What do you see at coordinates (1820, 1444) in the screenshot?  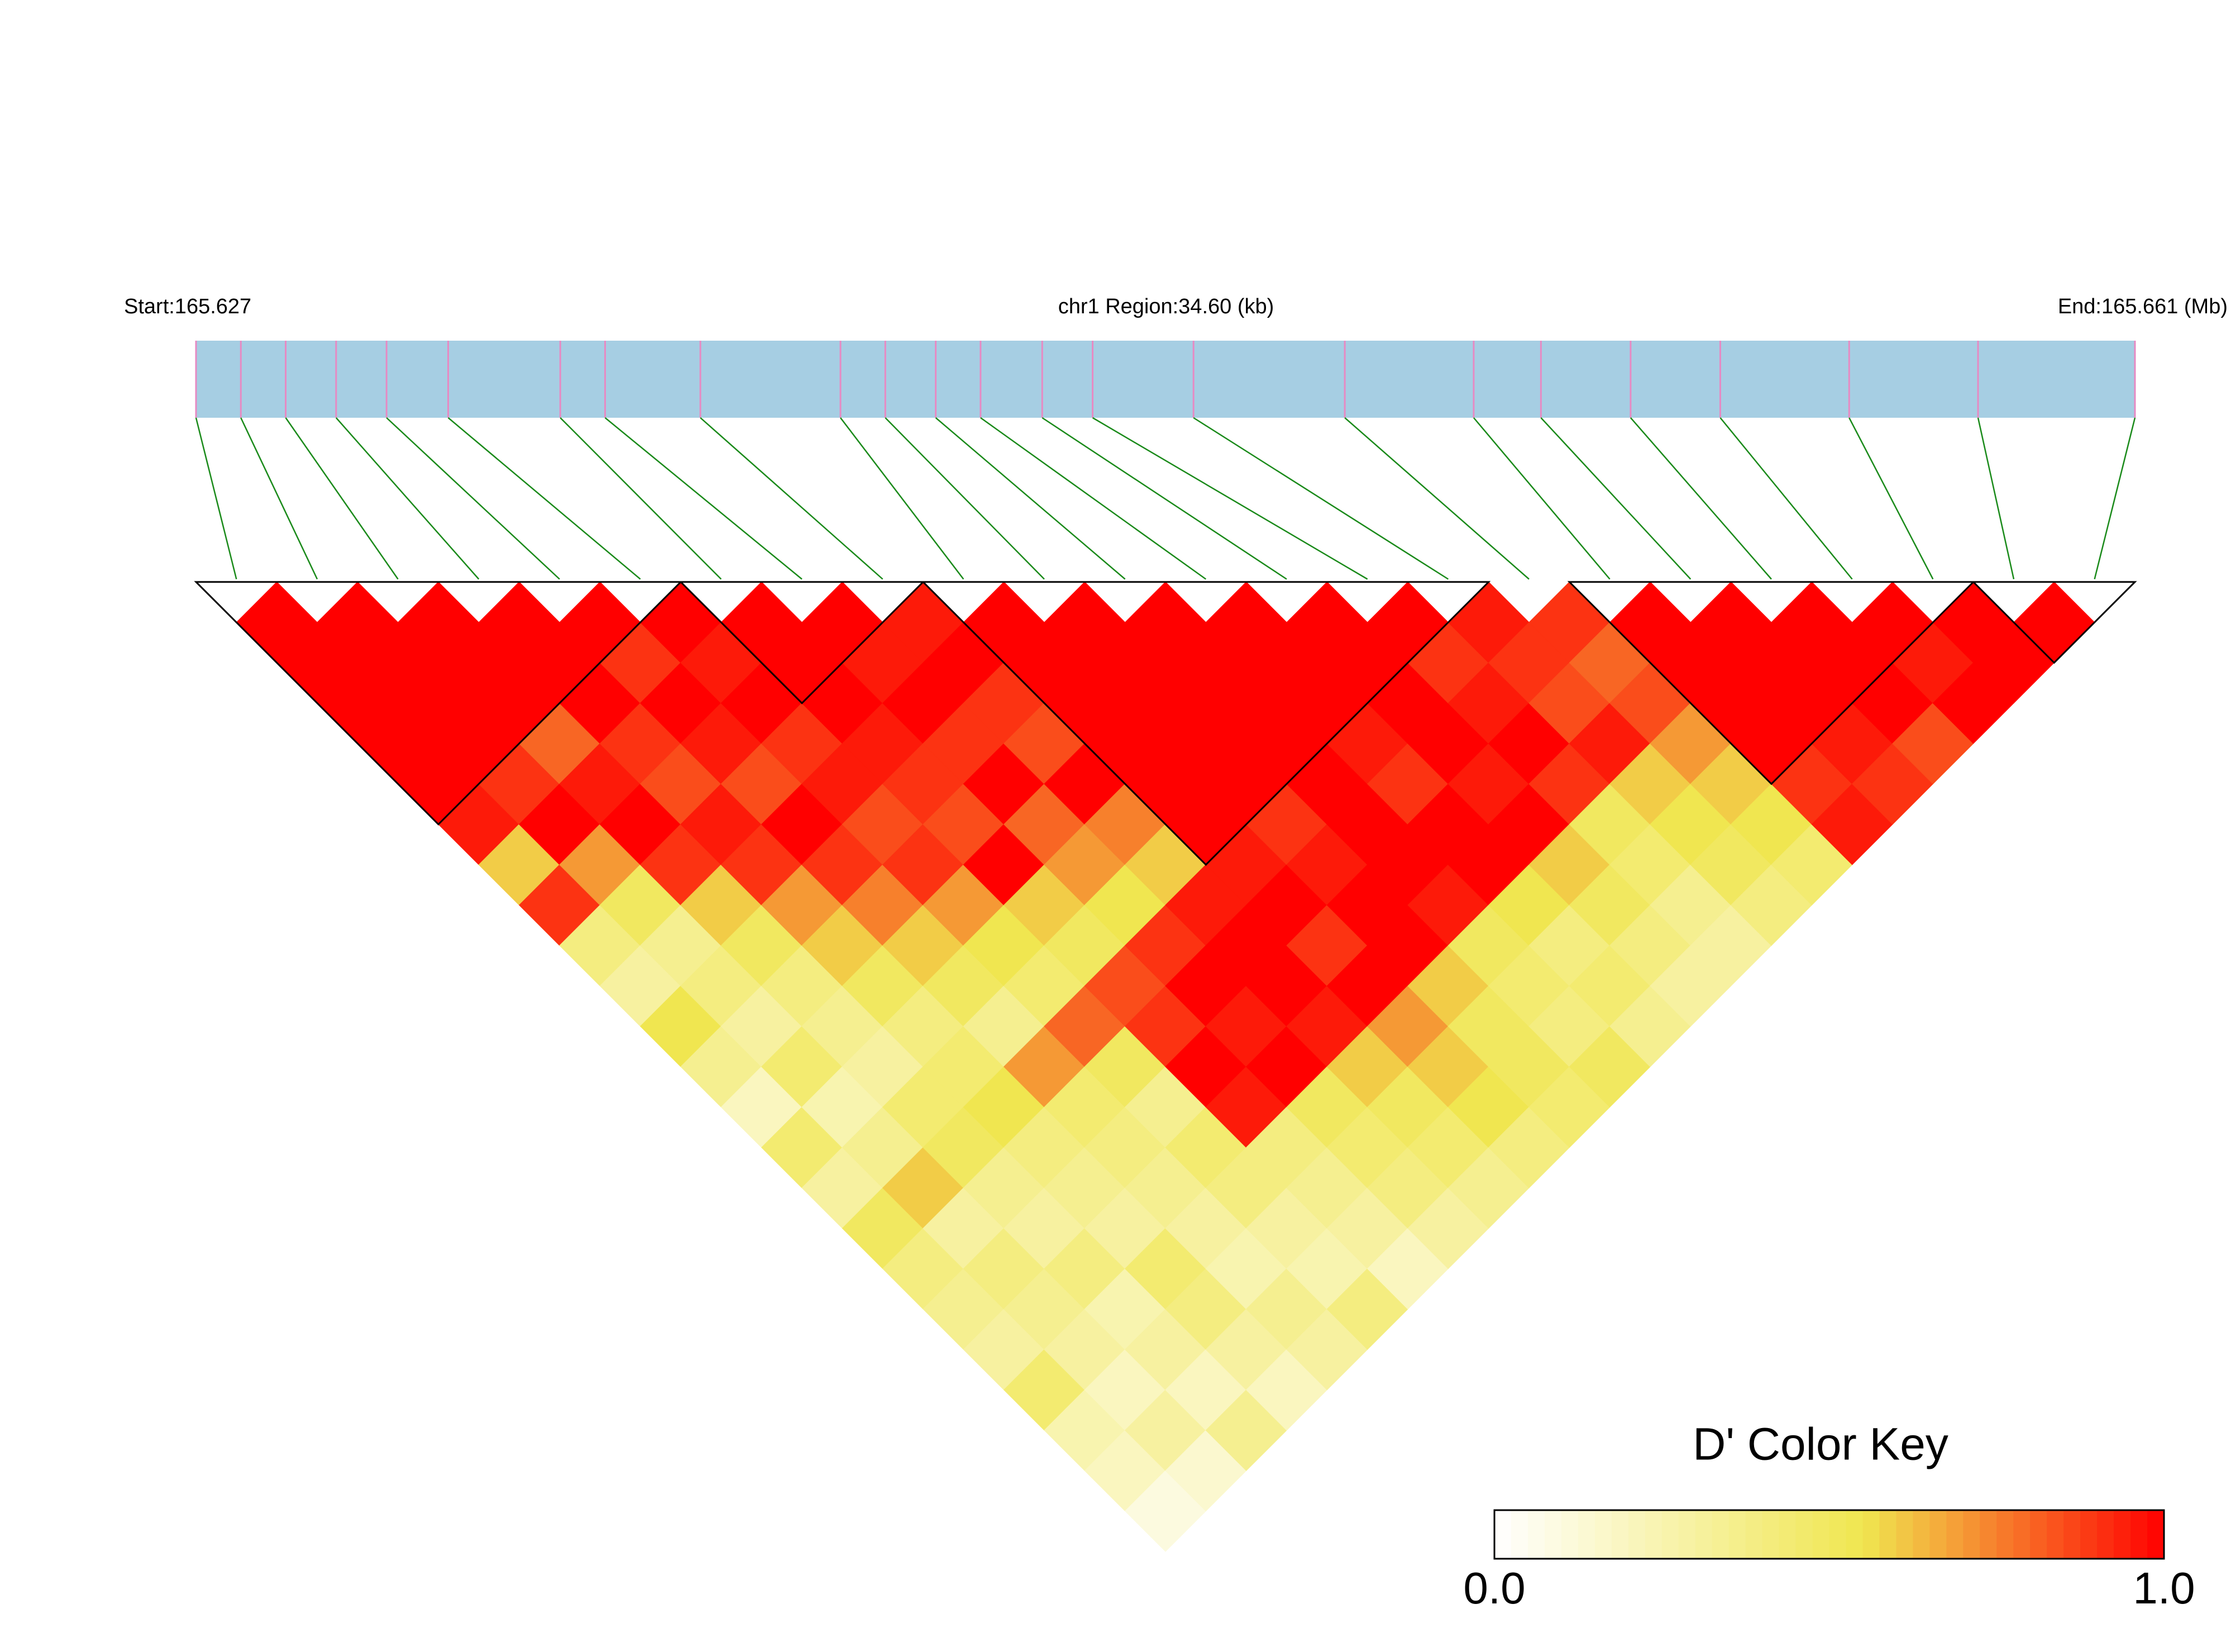 I see `colorbar-title: D' Color Key` at bounding box center [1820, 1444].